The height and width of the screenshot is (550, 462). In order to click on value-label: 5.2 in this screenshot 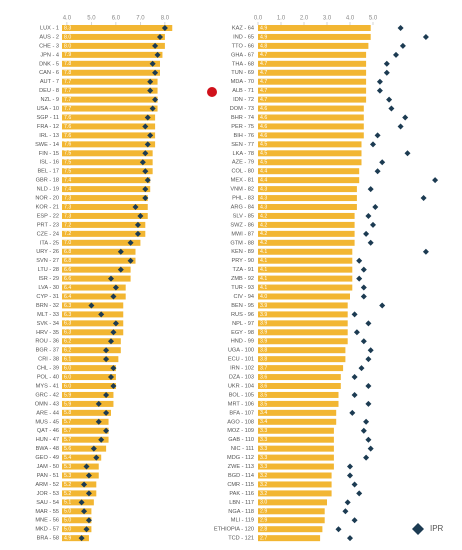, I will do `click(67, 485)`.